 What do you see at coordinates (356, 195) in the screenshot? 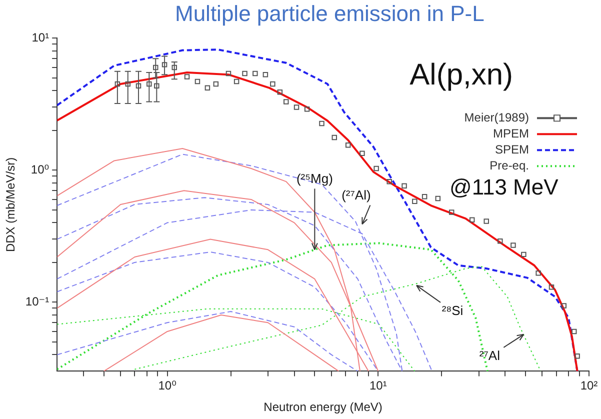
I see `annotation: (²⁷Al)` at bounding box center [356, 195].